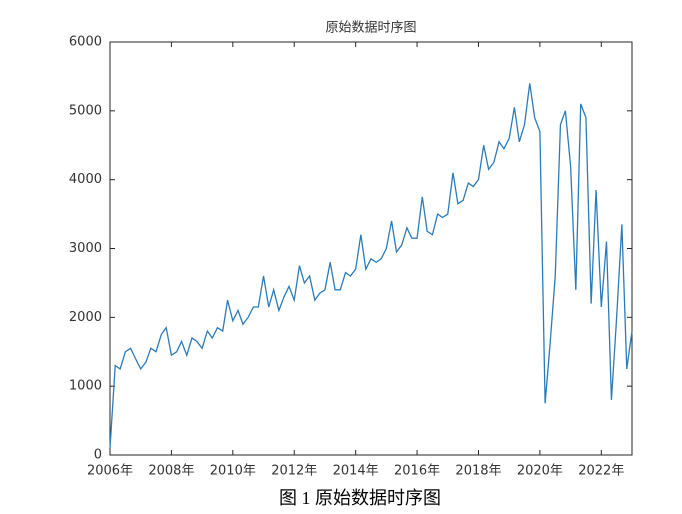  Describe the element at coordinates (233, 471) in the screenshot. I see `x-tick-label: 2010年` at that location.